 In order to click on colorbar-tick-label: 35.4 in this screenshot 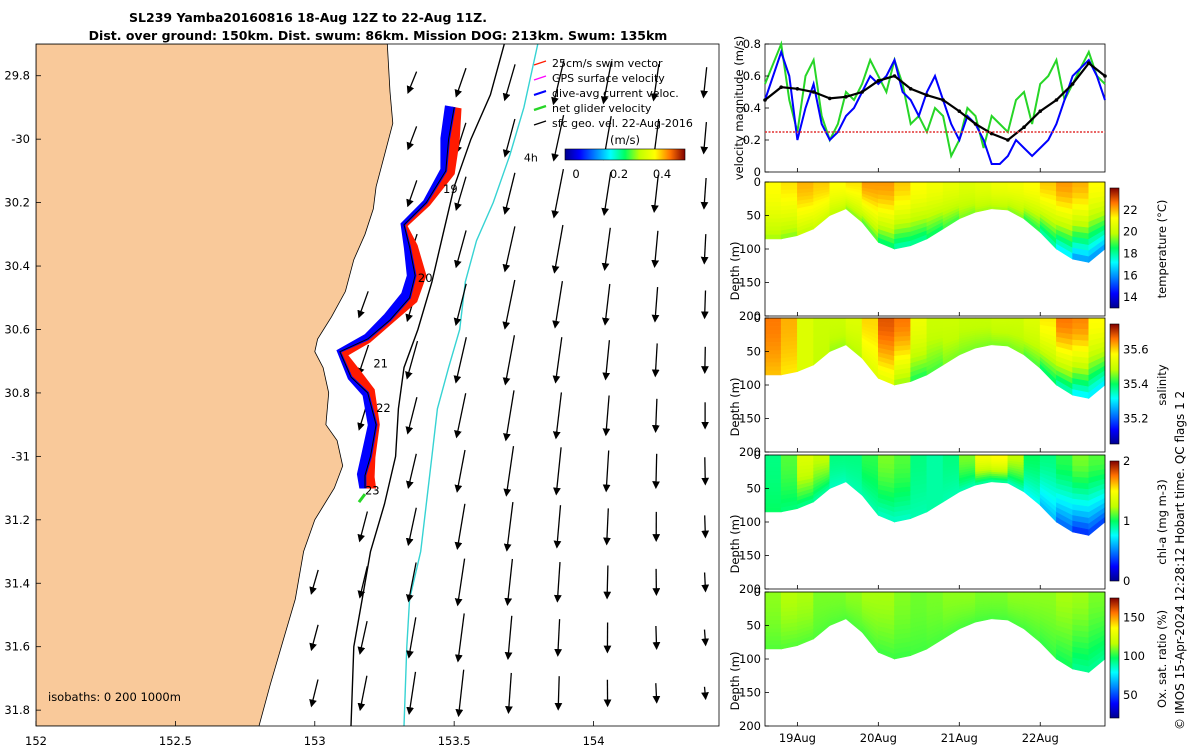, I will do `click(1136, 384)`.